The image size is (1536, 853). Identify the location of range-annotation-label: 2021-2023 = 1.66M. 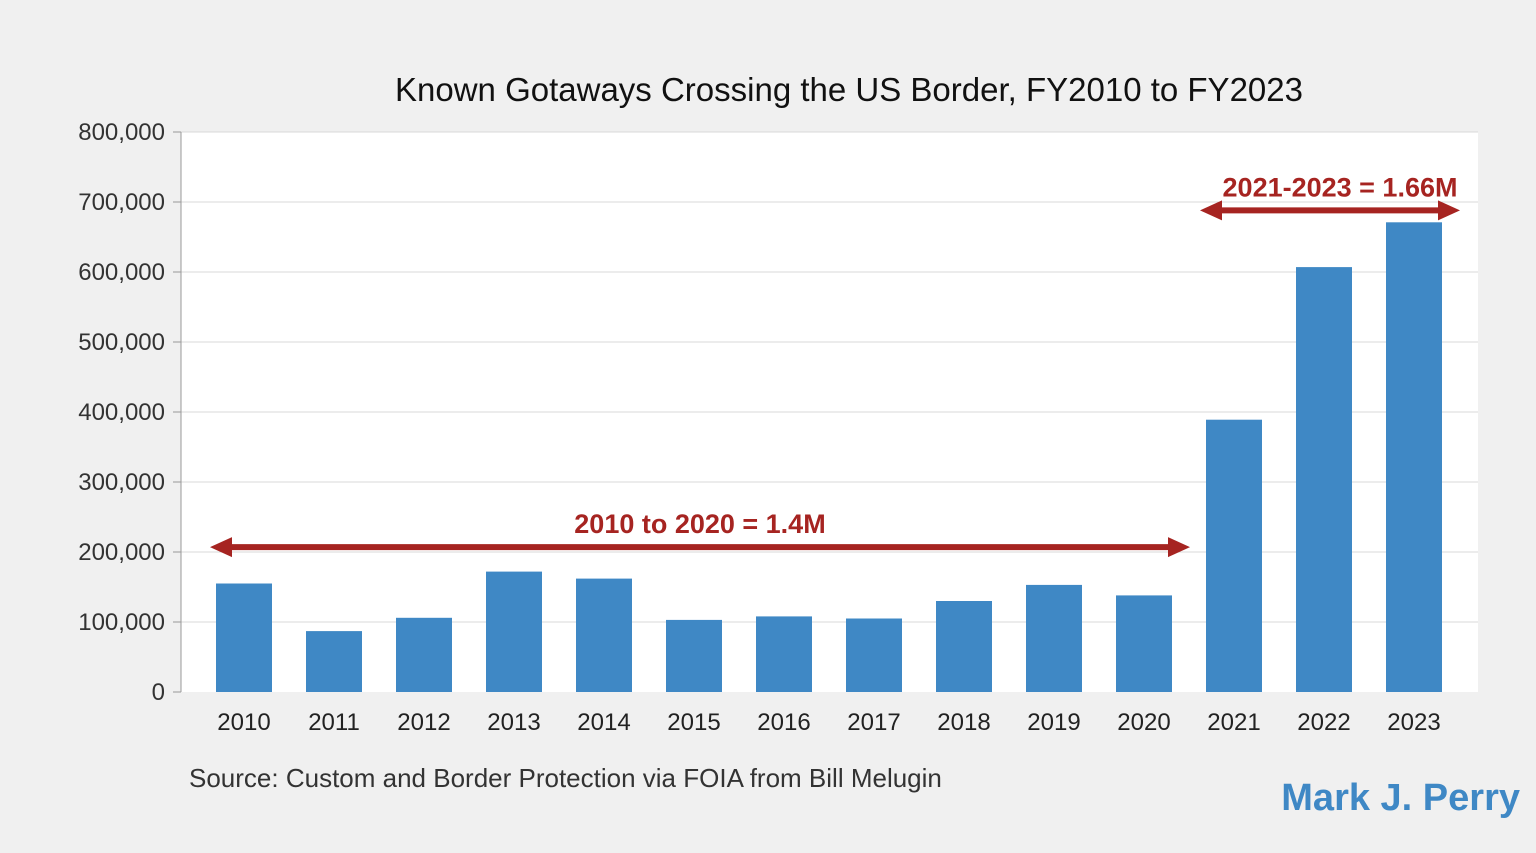
(1340, 187).